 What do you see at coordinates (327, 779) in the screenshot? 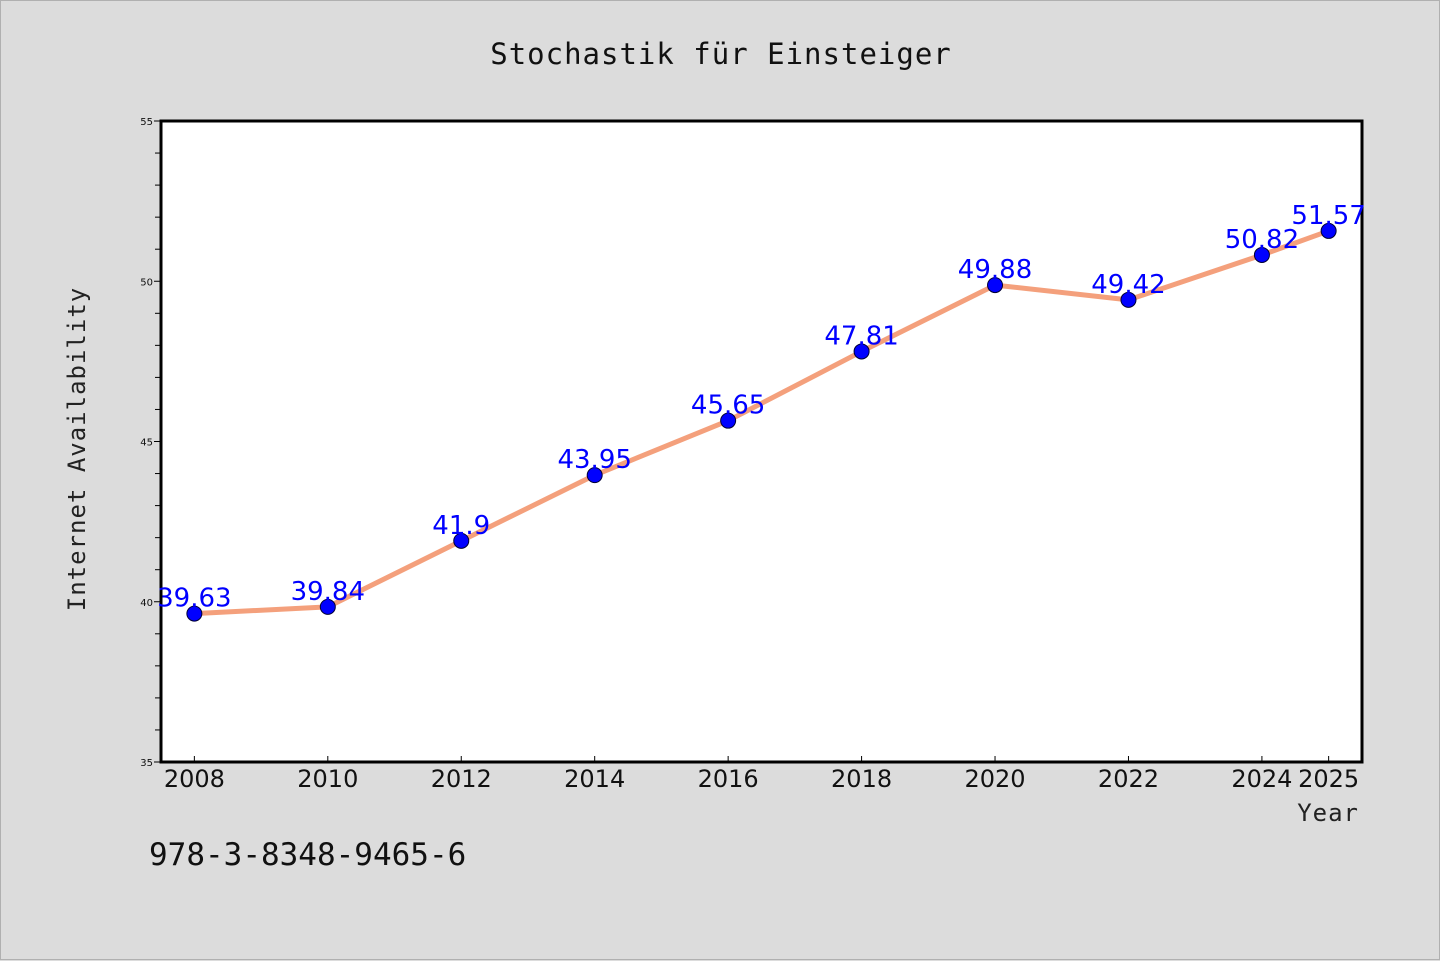
I see `x-tick-label: 2010` at bounding box center [327, 779].